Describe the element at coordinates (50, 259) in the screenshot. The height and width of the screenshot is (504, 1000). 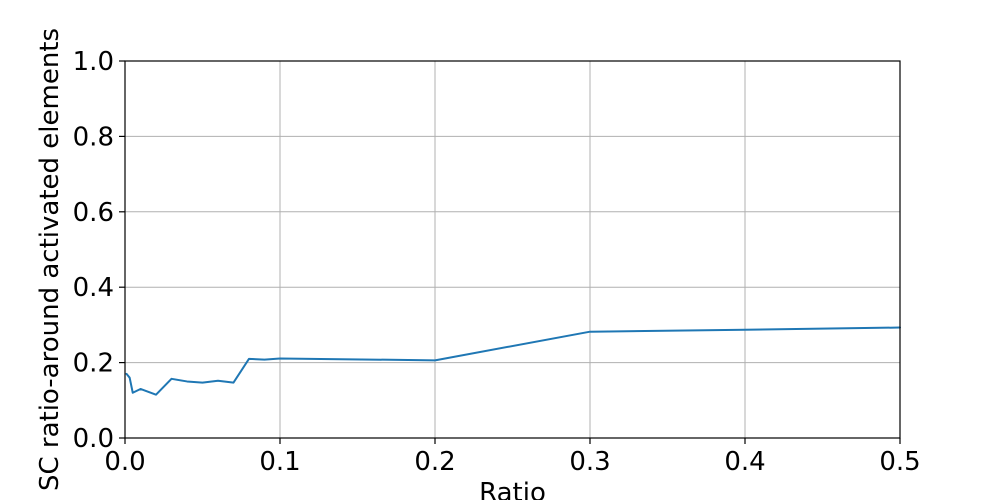
I see `y-axis-label: SC ratio-around activated elements` at that location.